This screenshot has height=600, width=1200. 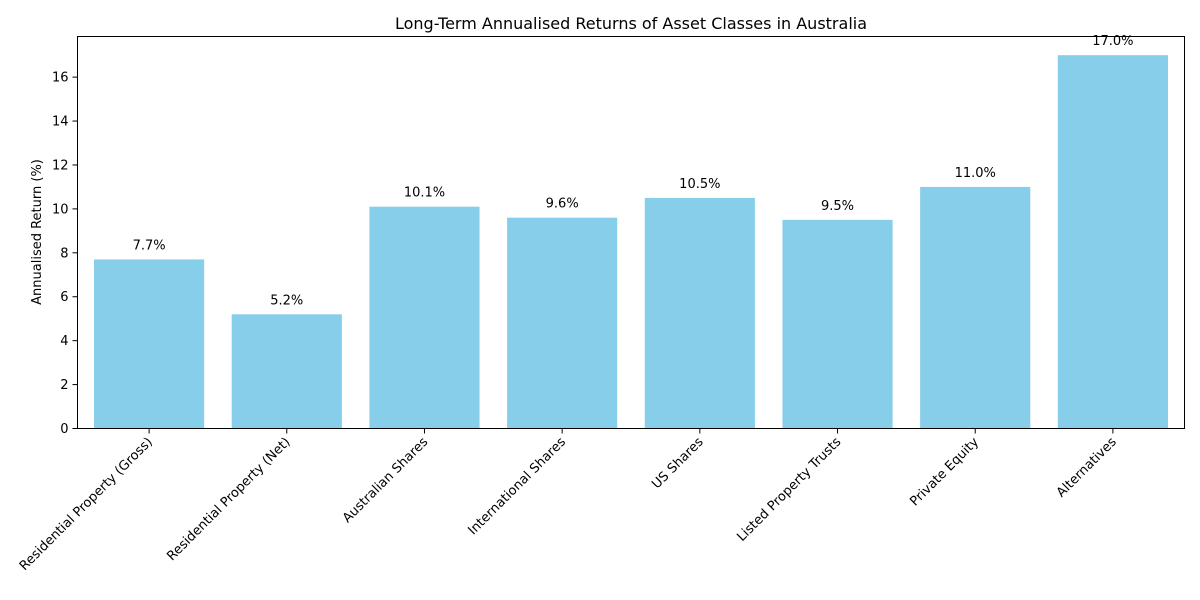 What do you see at coordinates (944, 472) in the screenshot?
I see `x-tick-label: Private Equity` at bounding box center [944, 472].